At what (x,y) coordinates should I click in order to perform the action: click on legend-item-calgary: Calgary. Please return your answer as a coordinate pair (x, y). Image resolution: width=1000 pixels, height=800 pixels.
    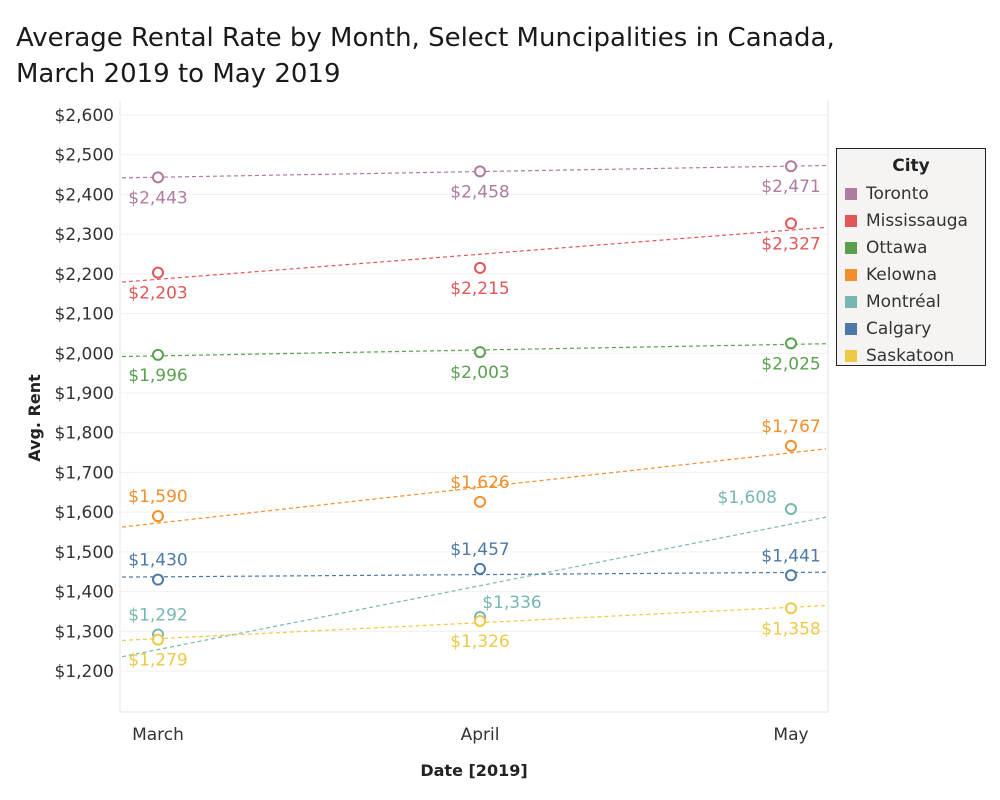
    Looking at the image, I should click on (911, 328).